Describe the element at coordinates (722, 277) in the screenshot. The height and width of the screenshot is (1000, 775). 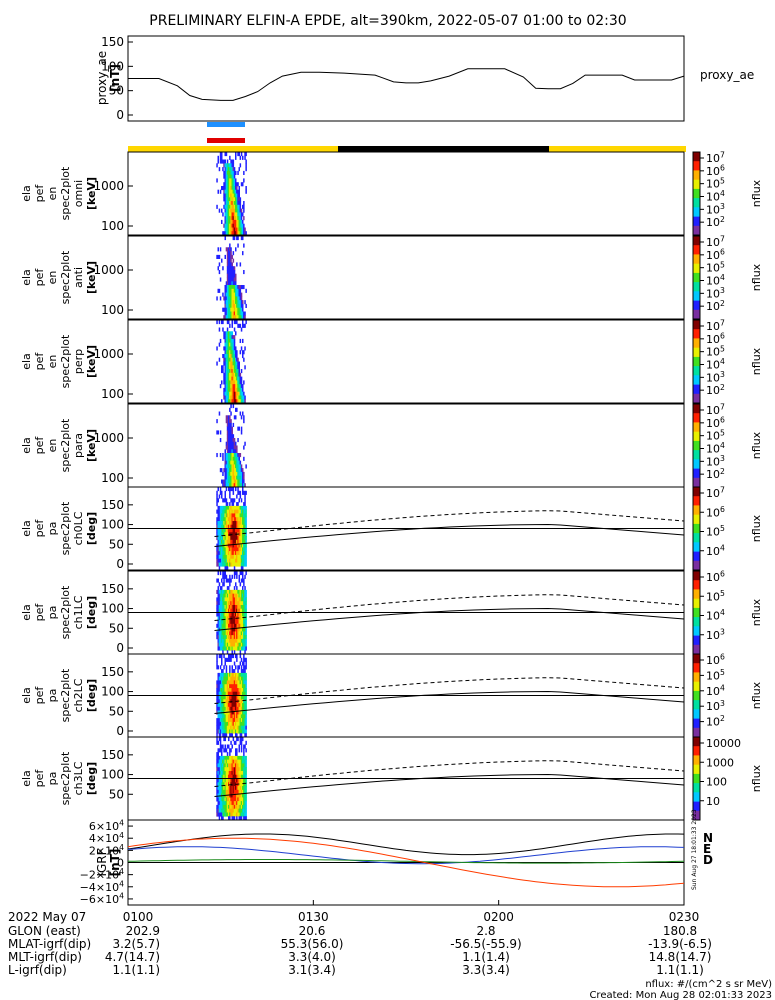
I see `colorbar-tick-label-exp: 4` at that location.